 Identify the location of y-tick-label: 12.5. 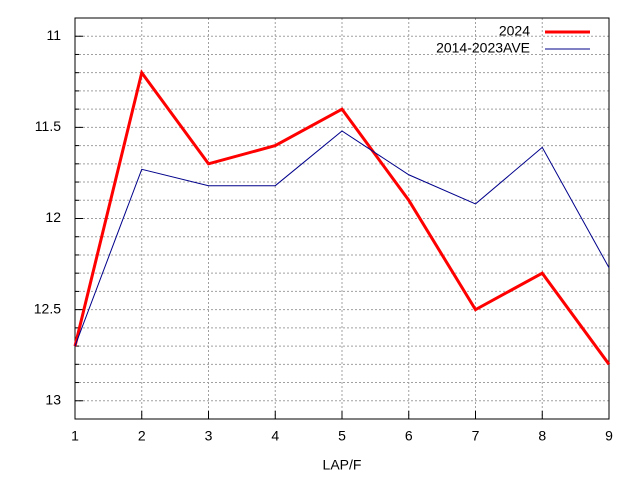
(47, 308).